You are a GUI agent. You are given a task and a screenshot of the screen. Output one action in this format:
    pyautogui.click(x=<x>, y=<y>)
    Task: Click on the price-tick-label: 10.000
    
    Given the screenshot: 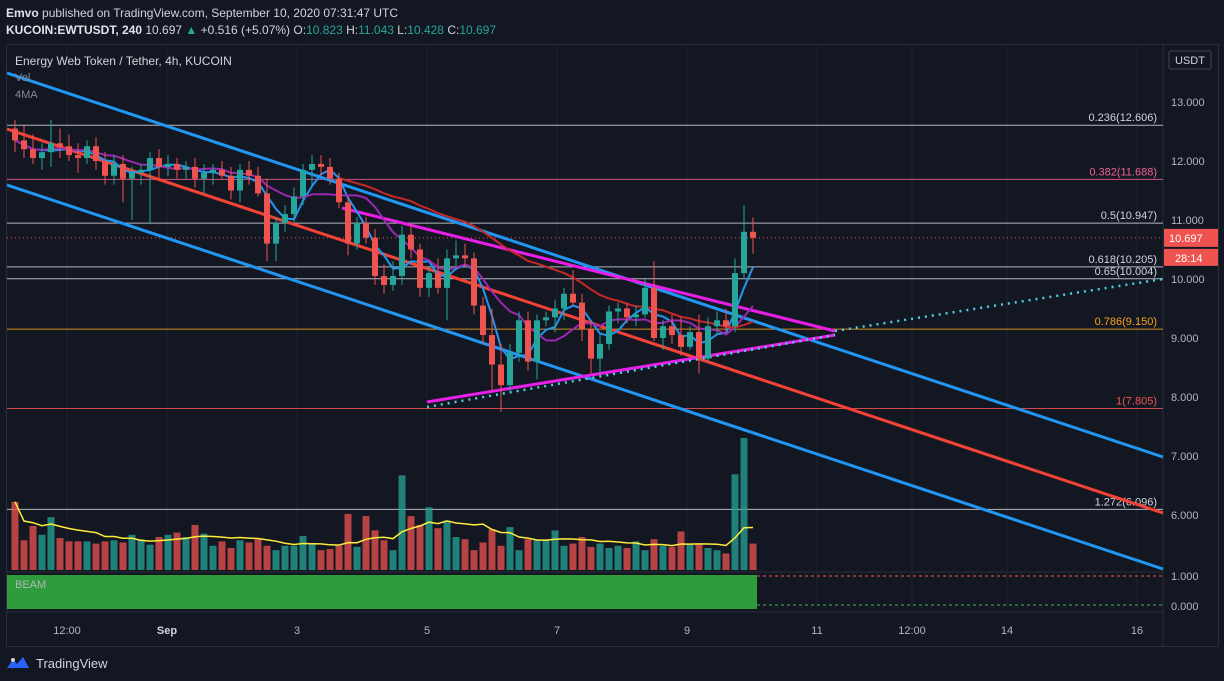 What is the action you would take?
    pyautogui.click(x=1188, y=280)
    